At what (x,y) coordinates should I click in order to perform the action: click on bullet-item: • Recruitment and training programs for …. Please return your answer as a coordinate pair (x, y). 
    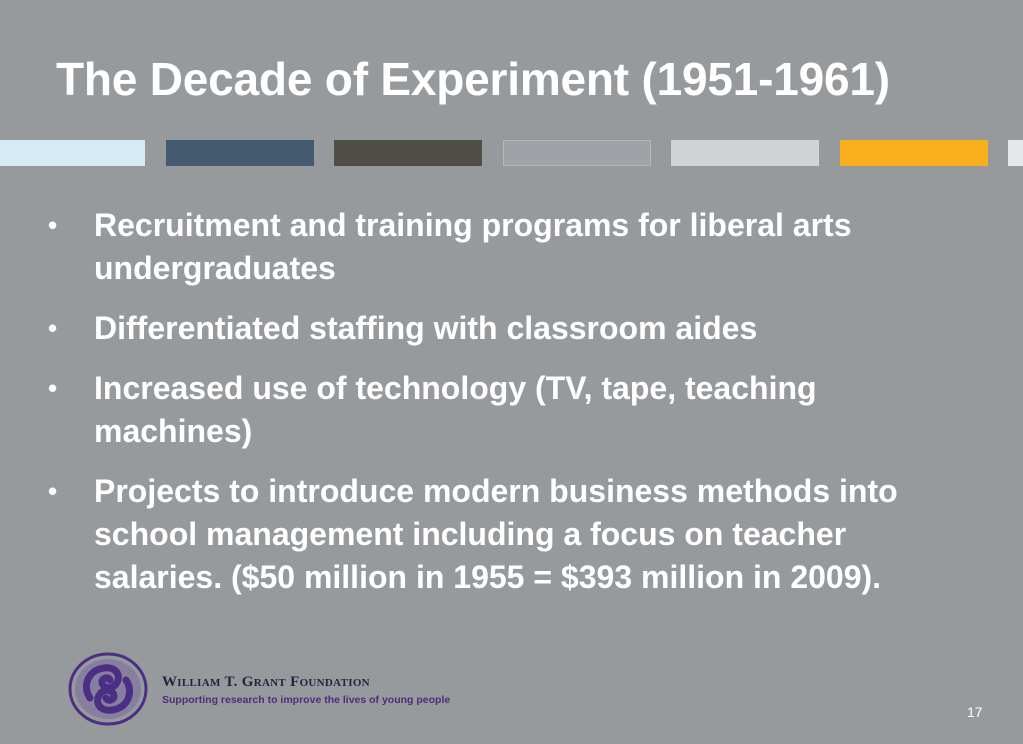
    Looking at the image, I should click on (511, 247).